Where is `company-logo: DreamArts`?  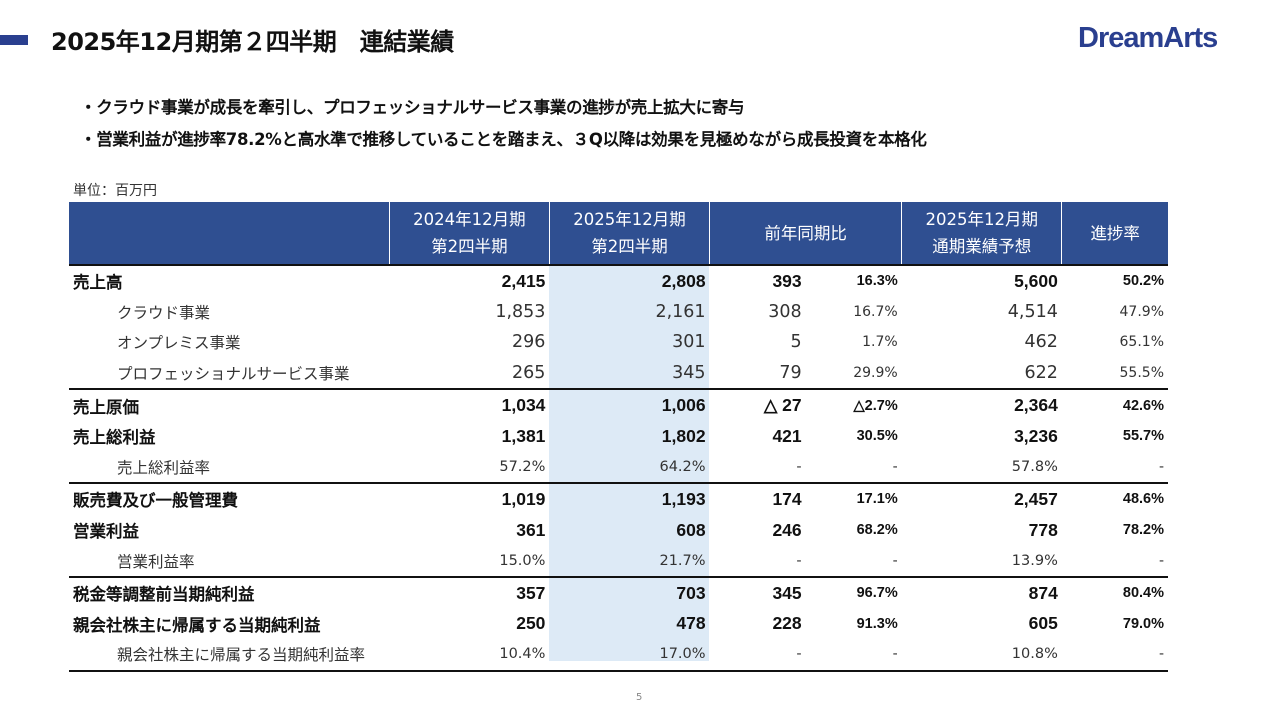 company-logo: DreamArts is located at coordinates (1148, 38).